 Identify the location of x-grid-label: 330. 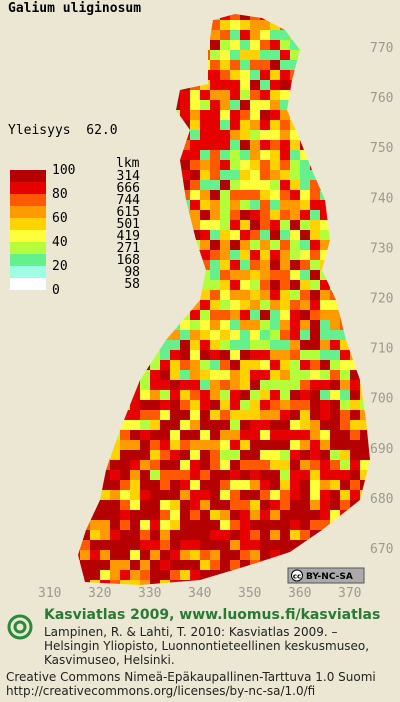
(149, 593).